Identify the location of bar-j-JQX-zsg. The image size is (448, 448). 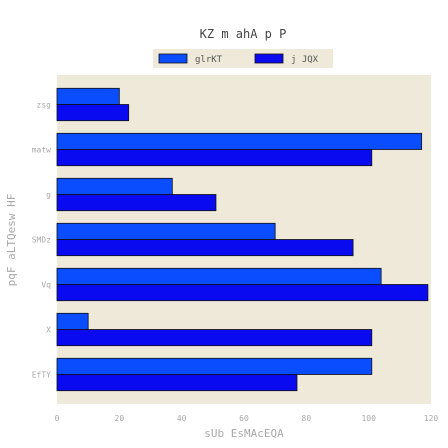
(93, 113).